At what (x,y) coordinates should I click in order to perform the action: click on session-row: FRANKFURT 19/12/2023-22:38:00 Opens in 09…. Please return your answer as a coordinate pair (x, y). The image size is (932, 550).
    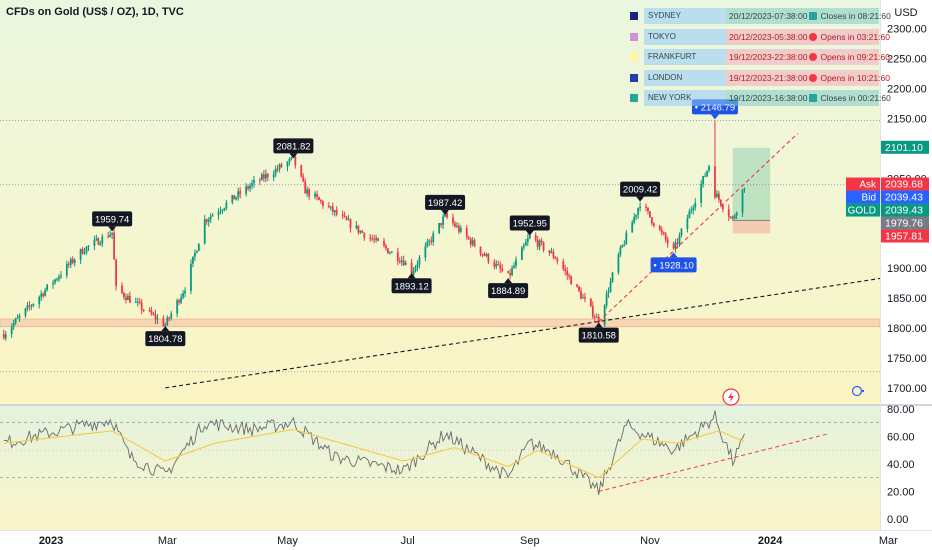
    Looking at the image, I should click on (755, 57).